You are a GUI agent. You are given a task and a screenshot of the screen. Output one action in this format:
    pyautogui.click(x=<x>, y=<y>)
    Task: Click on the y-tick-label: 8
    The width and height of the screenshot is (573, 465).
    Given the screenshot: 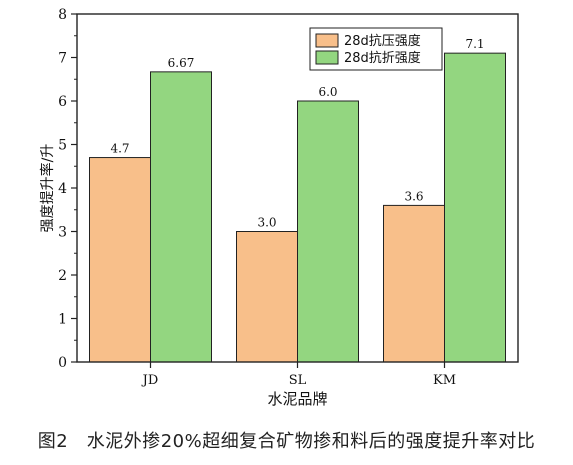 What is the action you would take?
    pyautogui.click(x=62, y=15)
    